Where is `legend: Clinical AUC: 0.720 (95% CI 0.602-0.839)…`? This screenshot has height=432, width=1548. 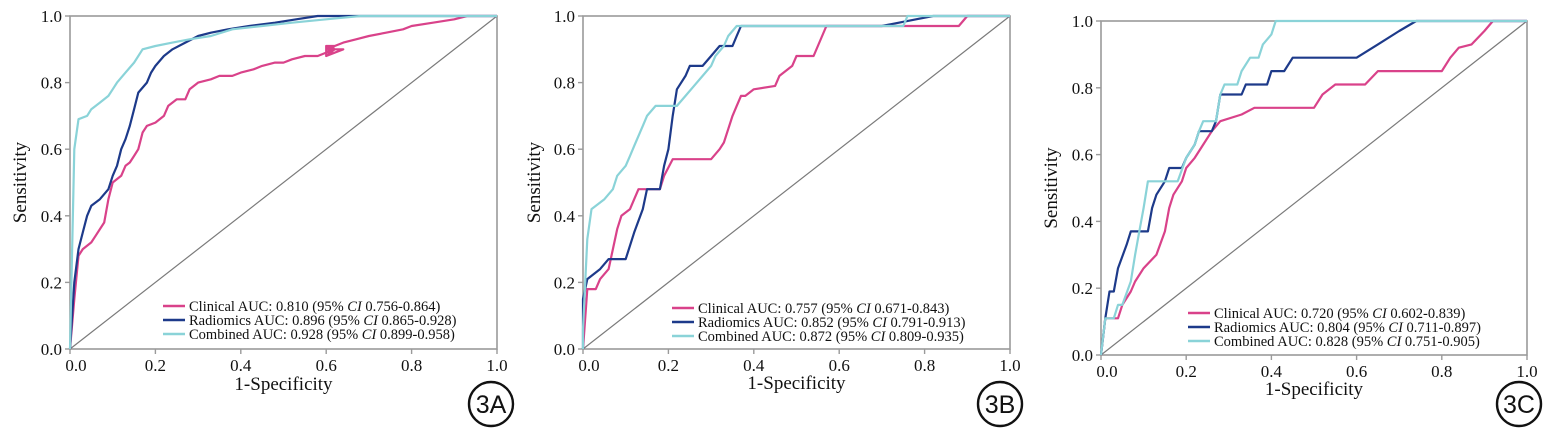
legend: Clinical AUC: 0.720 (95% CI 0.602-0.839)… is located at coordinates (1334, 328).